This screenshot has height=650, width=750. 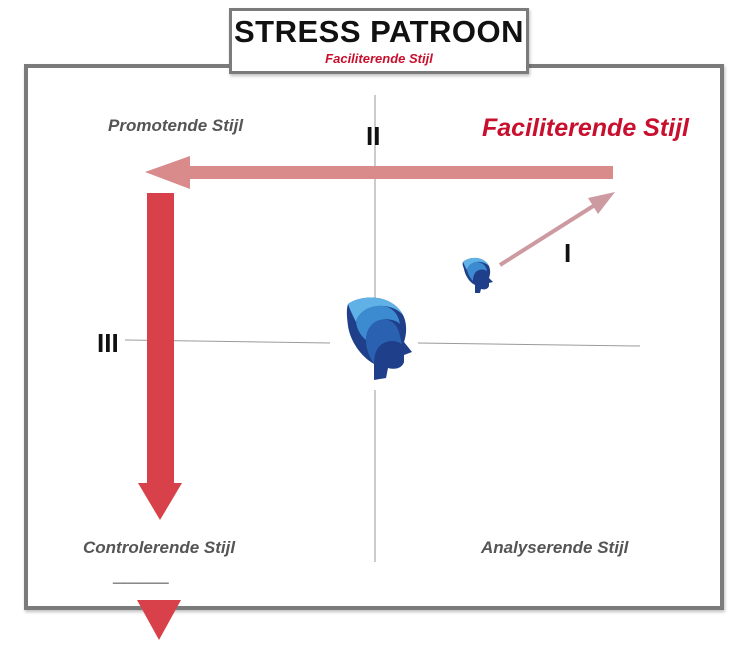 I want to click on label-promotende-stijl: Promotende Stijl, so click(x=176, y=125).